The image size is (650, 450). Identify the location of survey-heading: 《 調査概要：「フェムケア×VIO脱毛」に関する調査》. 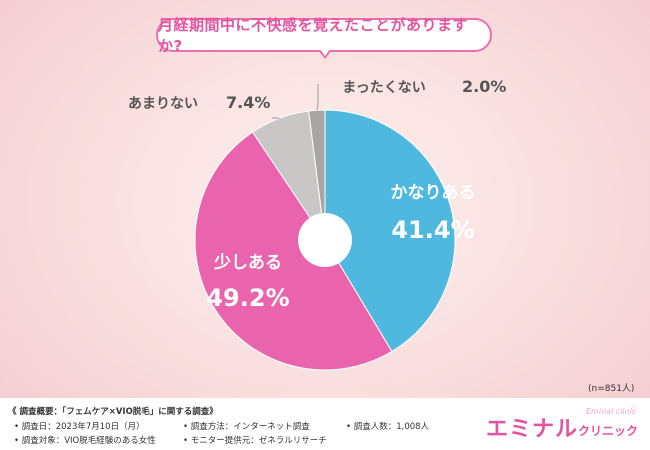
(113, 412).